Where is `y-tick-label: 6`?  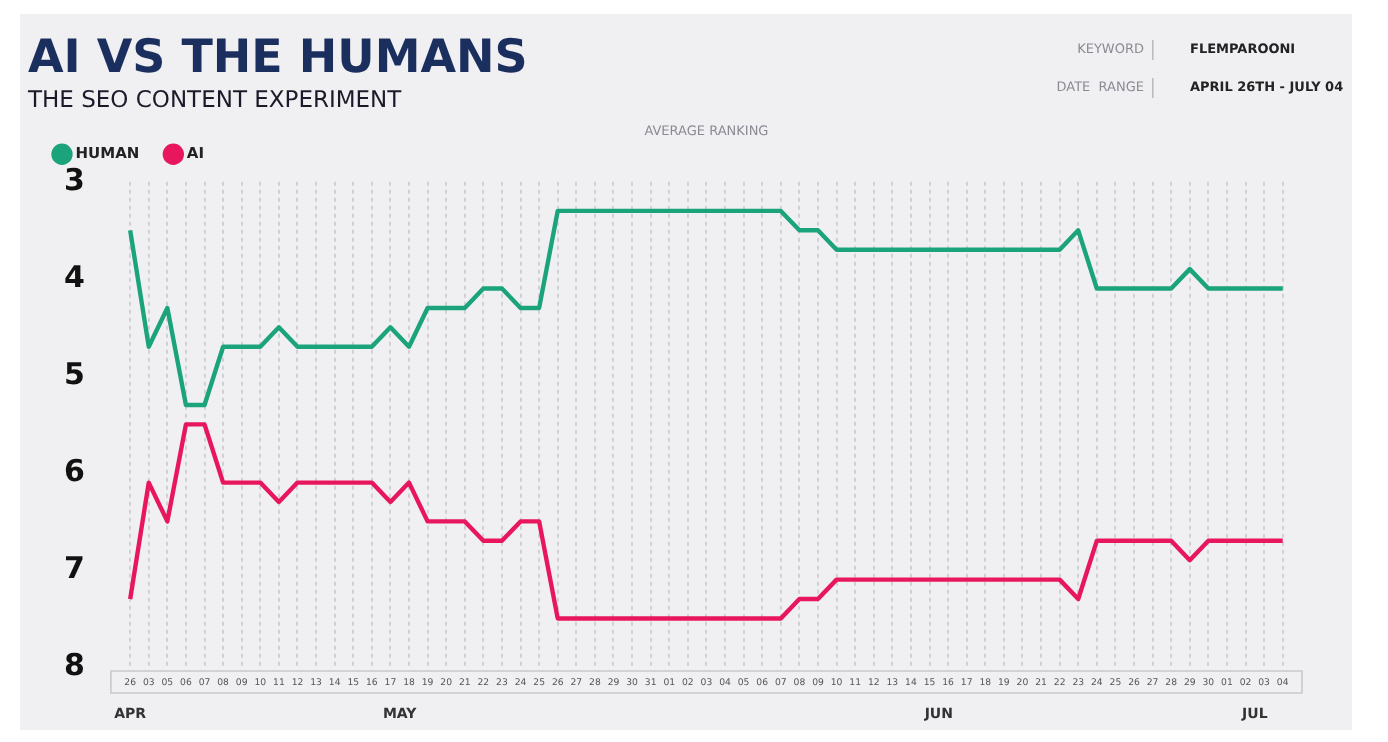 y-tick-label: 6 is located at coordinates (74, 470).